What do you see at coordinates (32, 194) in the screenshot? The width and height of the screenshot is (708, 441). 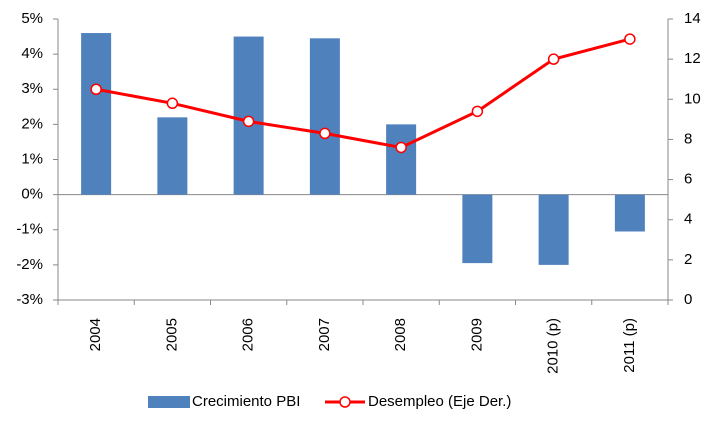 I see `y-tick-label: 0%` at bounding box center [32, 194].